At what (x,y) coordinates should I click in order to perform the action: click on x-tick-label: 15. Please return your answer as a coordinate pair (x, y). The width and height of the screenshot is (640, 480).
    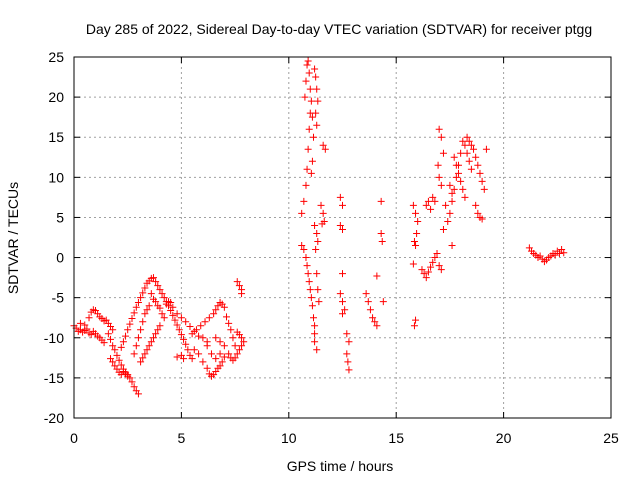
    Looking at the image, I should click on (396, 438).